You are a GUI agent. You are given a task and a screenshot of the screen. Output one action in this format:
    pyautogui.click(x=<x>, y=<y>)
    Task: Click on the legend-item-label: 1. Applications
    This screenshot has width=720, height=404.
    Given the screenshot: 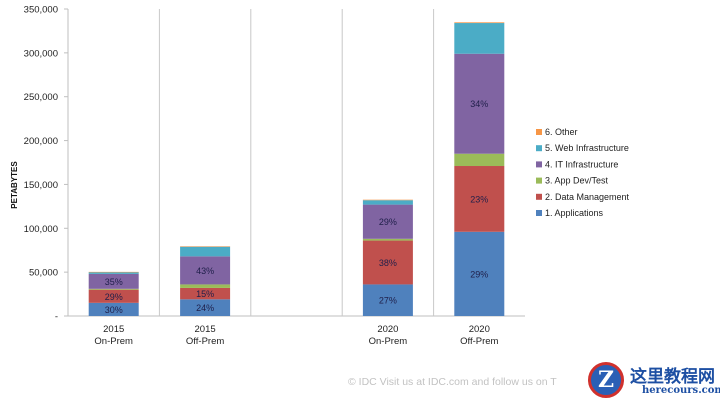 What is the action you would take?
    pyautogui.click(x=574, y=213)
    